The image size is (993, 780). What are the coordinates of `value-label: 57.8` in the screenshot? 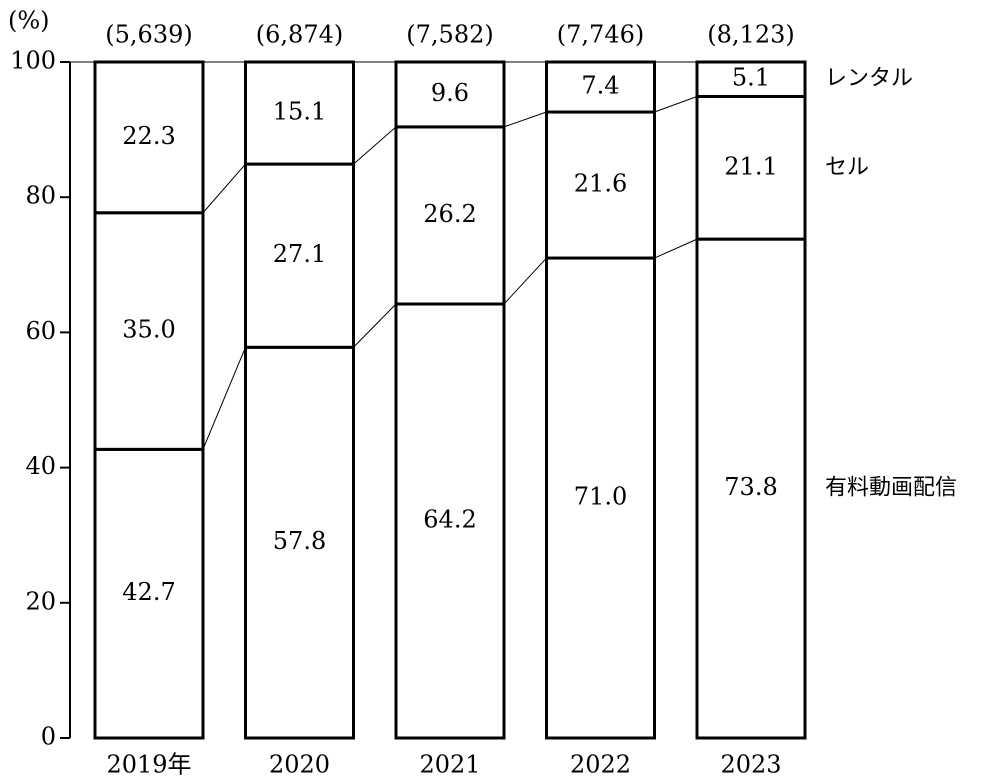 It's located at (299, 541).